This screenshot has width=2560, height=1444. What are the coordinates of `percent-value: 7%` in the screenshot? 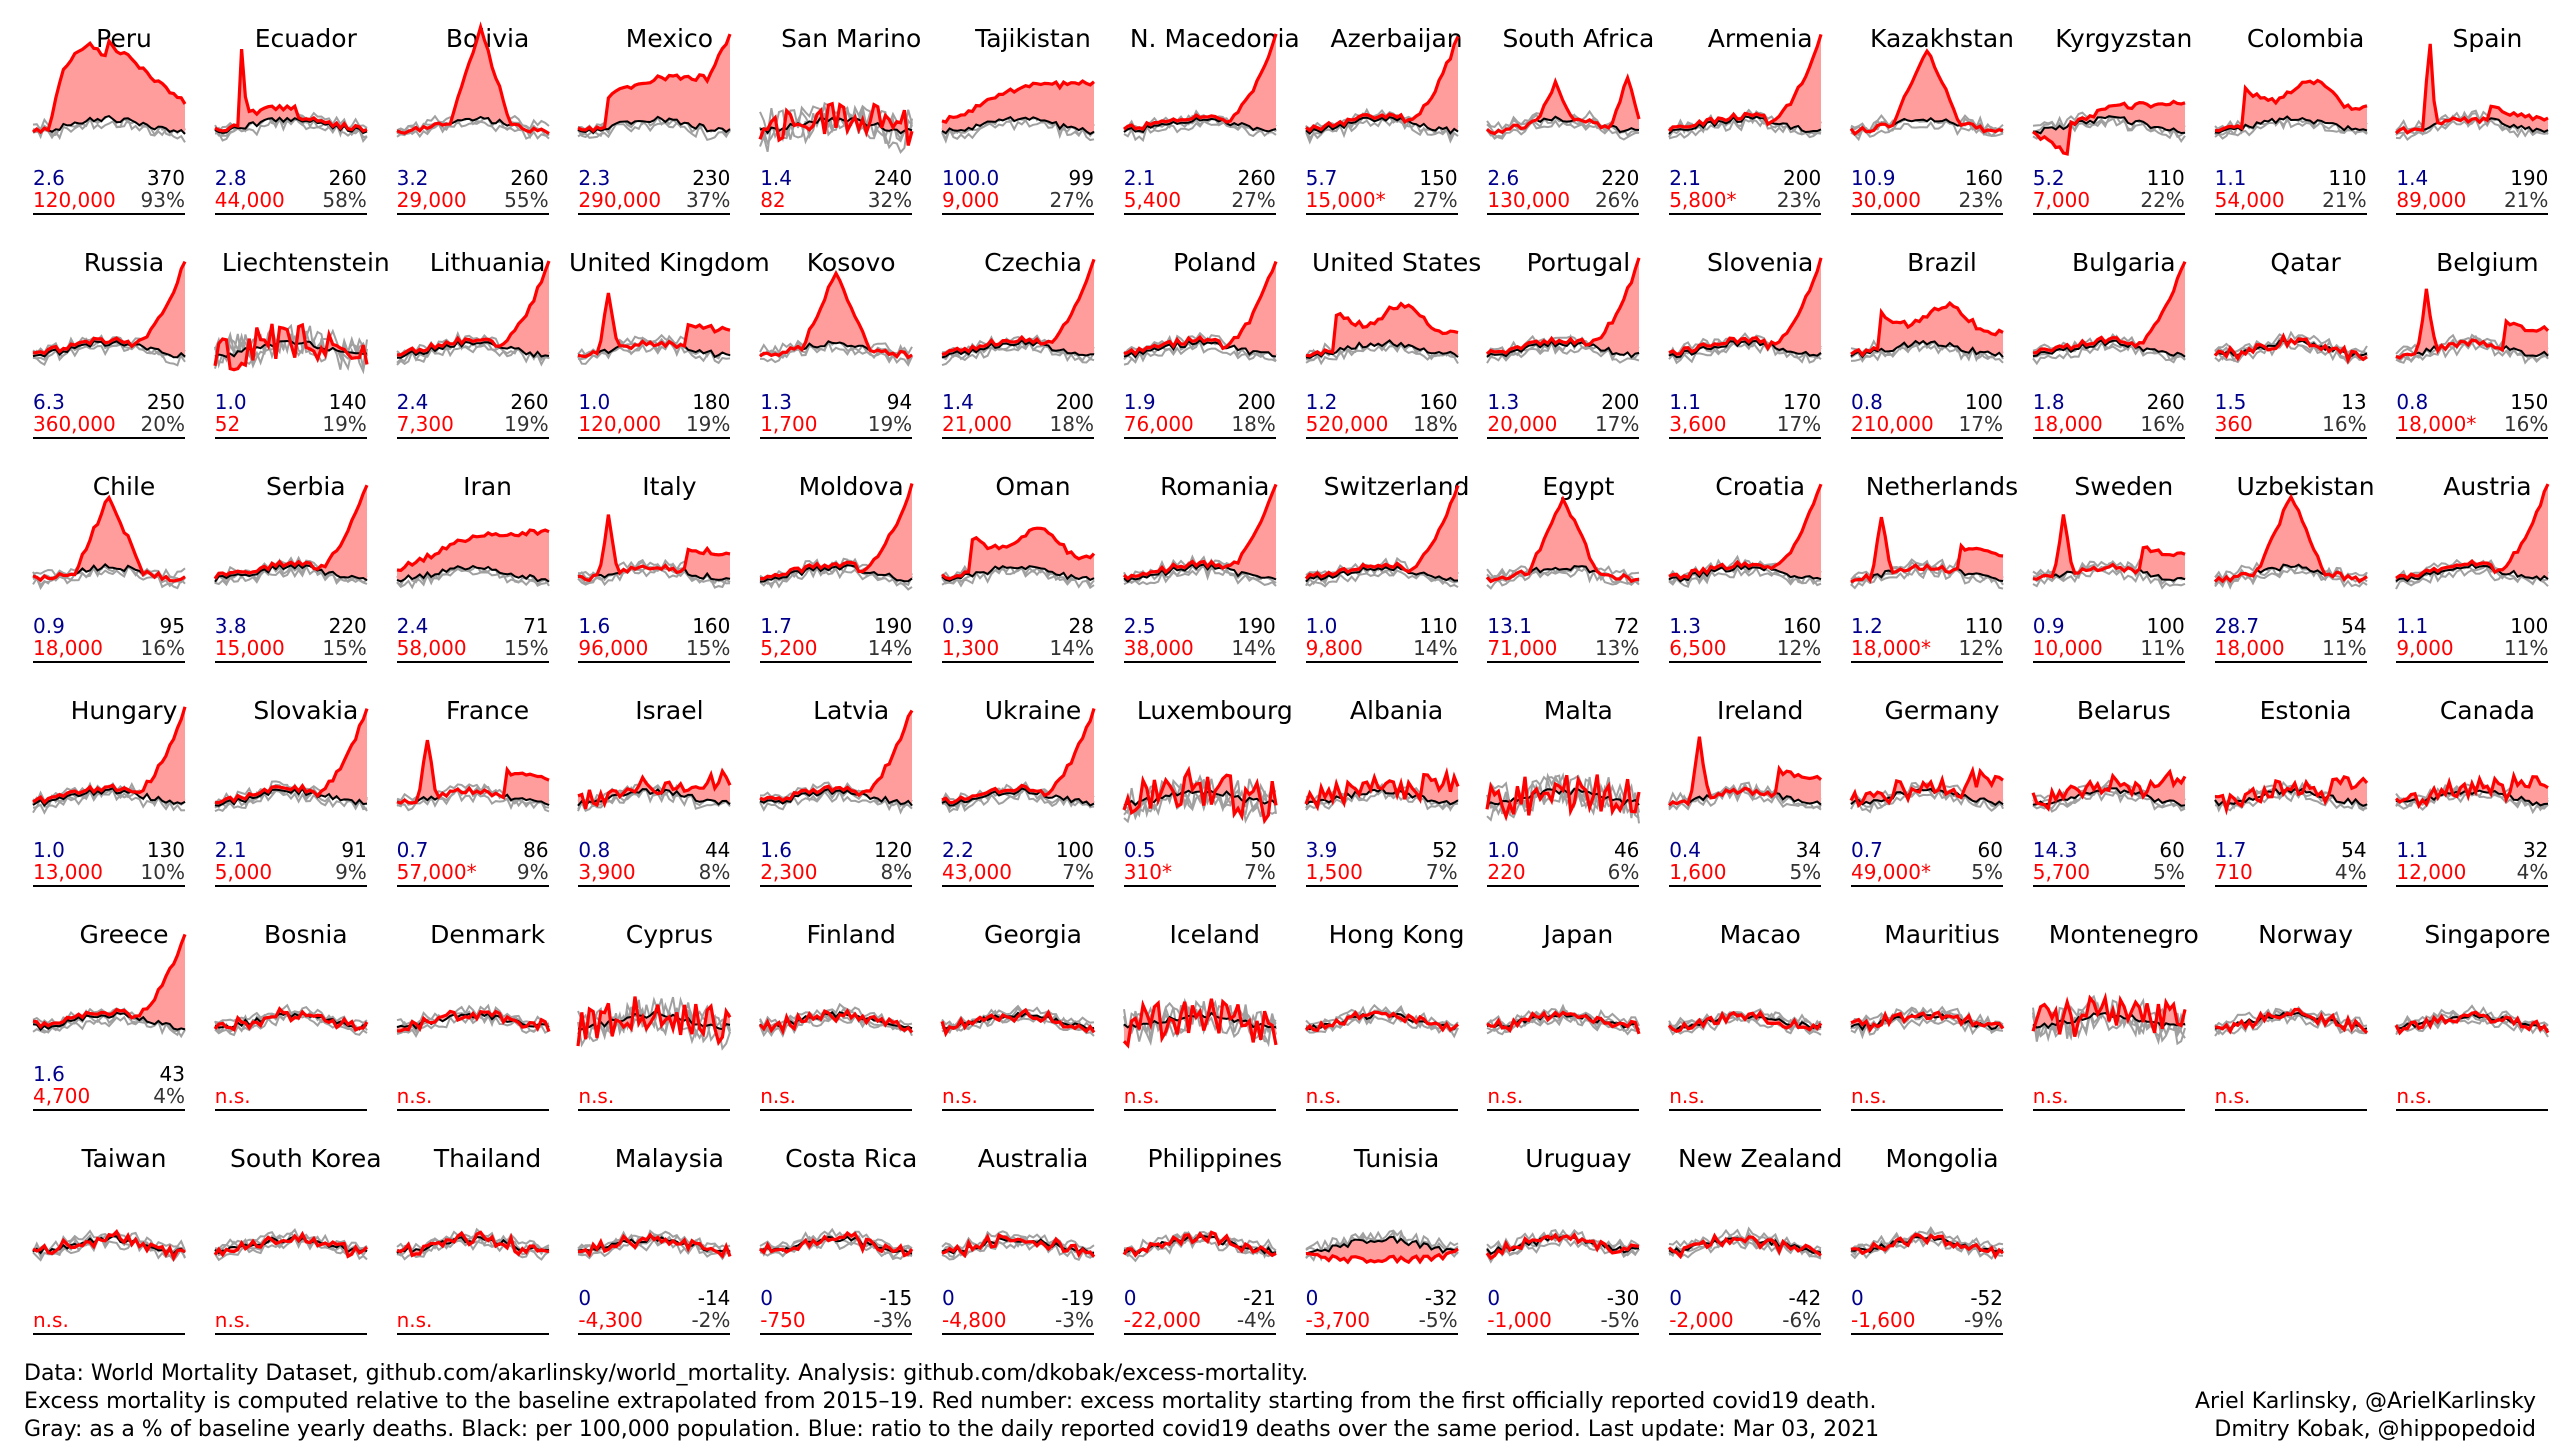 It's located at (1260, 872).